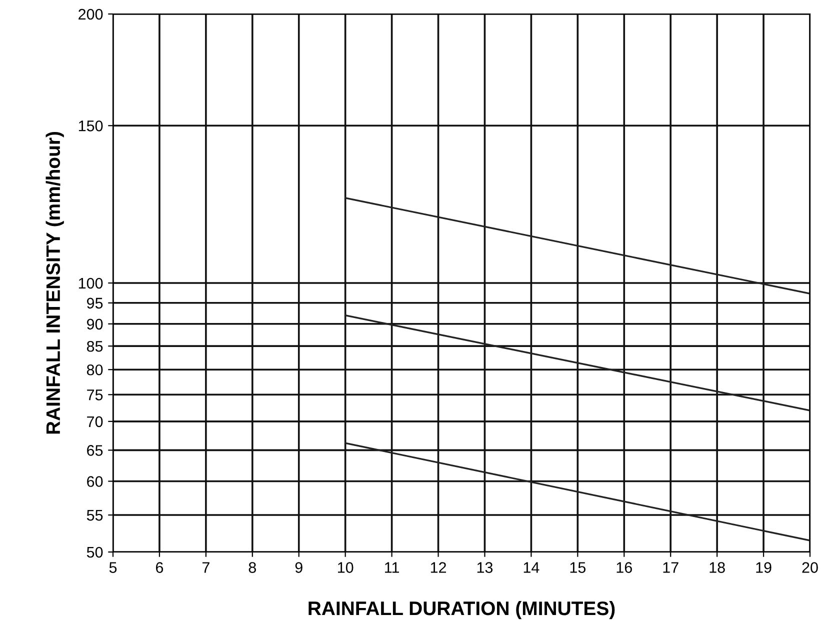  I want to click on x-tick-label: 12, so click(438, 567).